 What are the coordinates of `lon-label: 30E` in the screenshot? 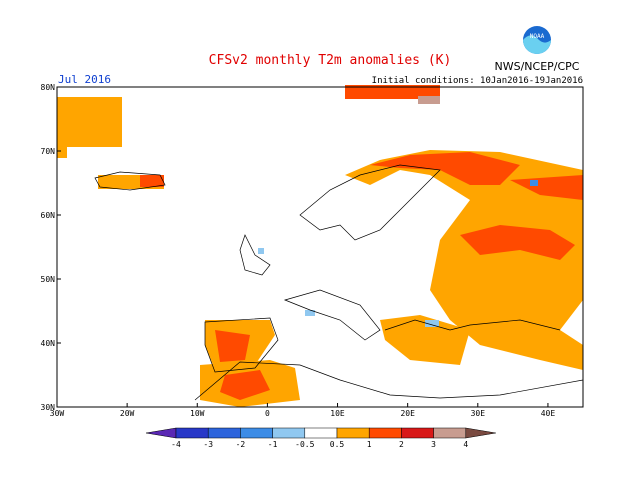 It's located at (478, 413).